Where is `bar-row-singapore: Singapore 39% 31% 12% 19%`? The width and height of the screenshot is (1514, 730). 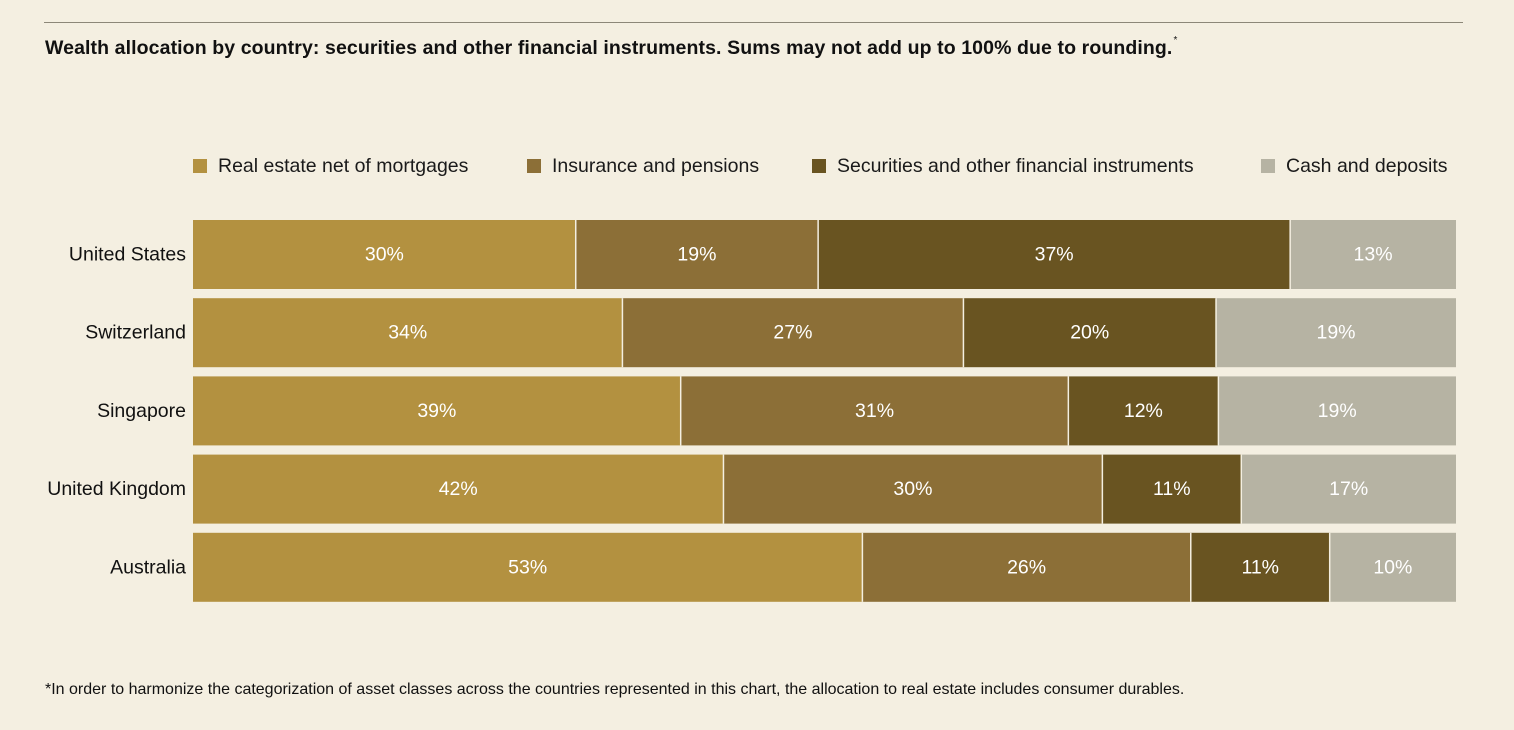 bar-row-singapore: Singapore 39% 31% 12% 19% is located at coordinates (776, 411).